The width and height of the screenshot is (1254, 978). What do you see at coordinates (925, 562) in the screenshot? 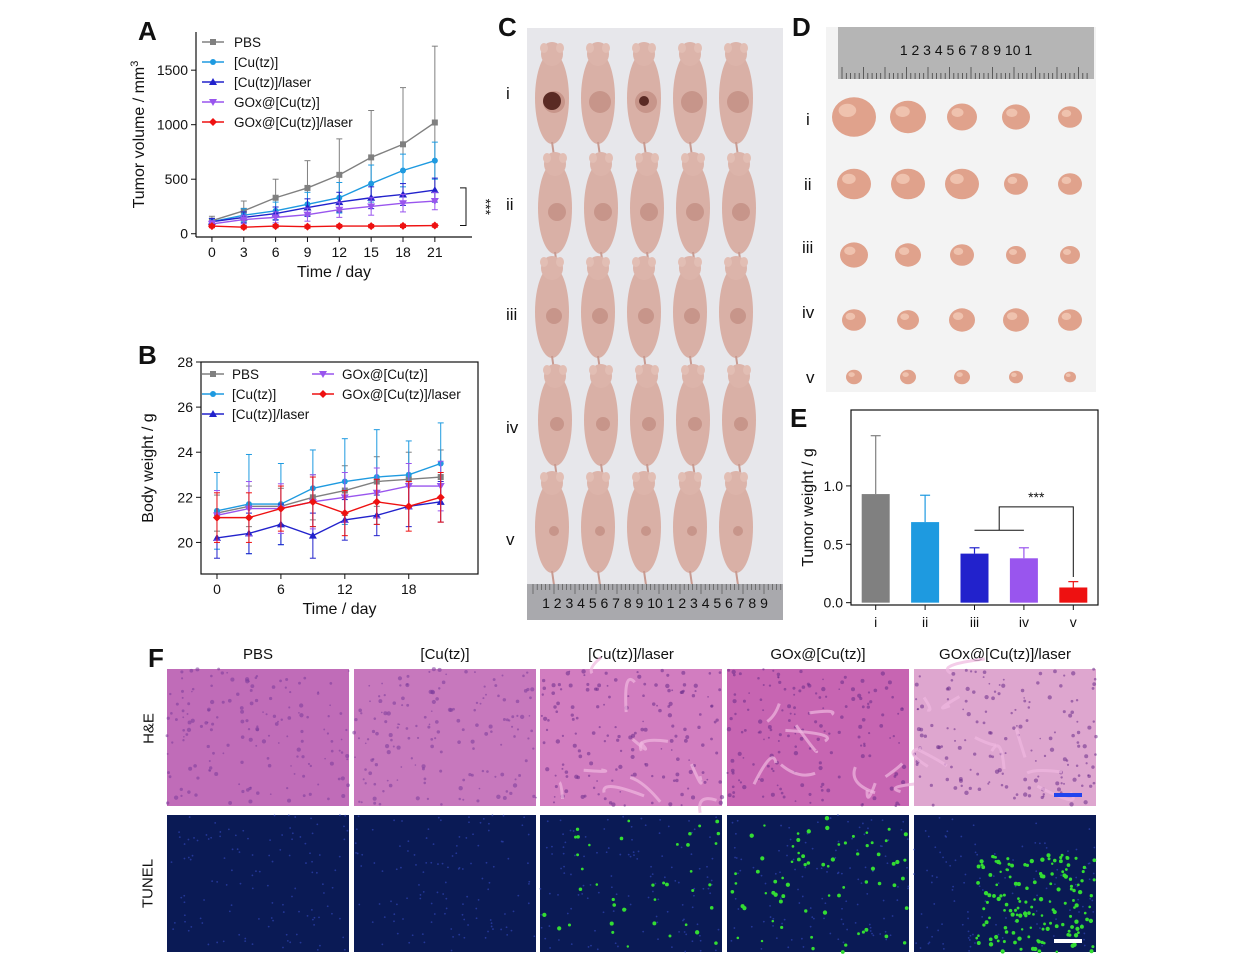
I see `bar-ii` at bounding box center [925, 562].